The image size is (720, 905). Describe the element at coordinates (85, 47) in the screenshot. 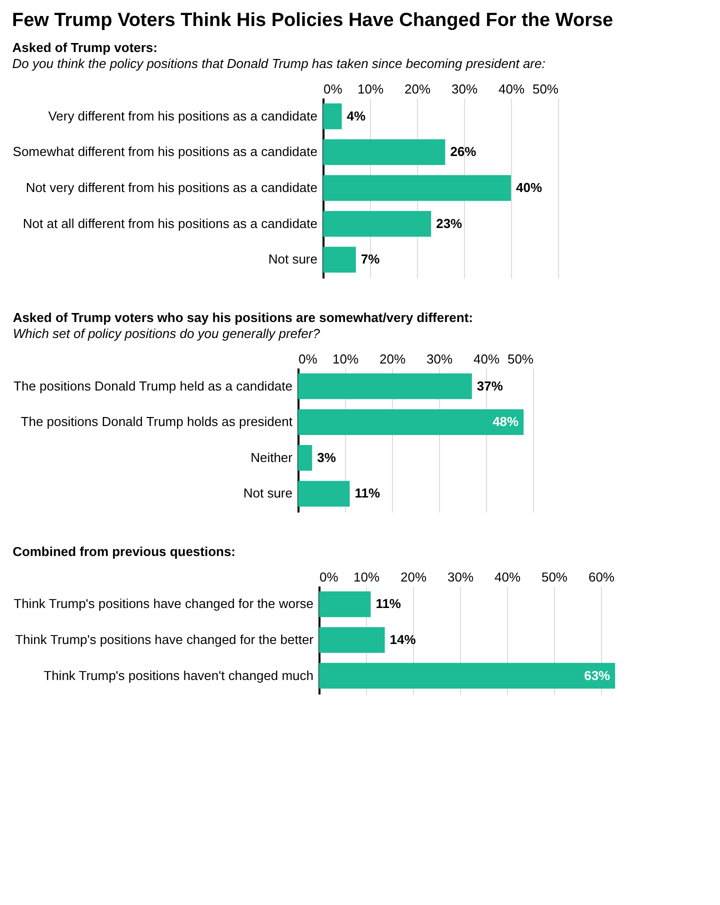

I see `text: Asked of Trump voters:` at that location.